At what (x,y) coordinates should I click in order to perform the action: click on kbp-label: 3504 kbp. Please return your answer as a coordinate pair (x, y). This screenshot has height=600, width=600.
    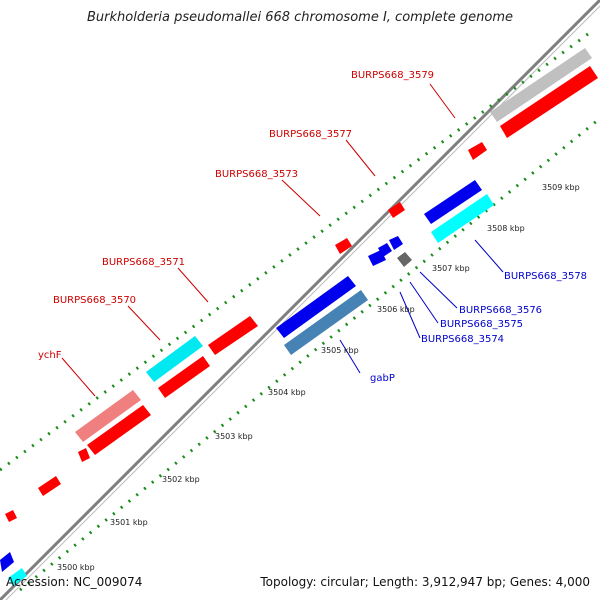
    Looking at the image, I should click on (287, 392).